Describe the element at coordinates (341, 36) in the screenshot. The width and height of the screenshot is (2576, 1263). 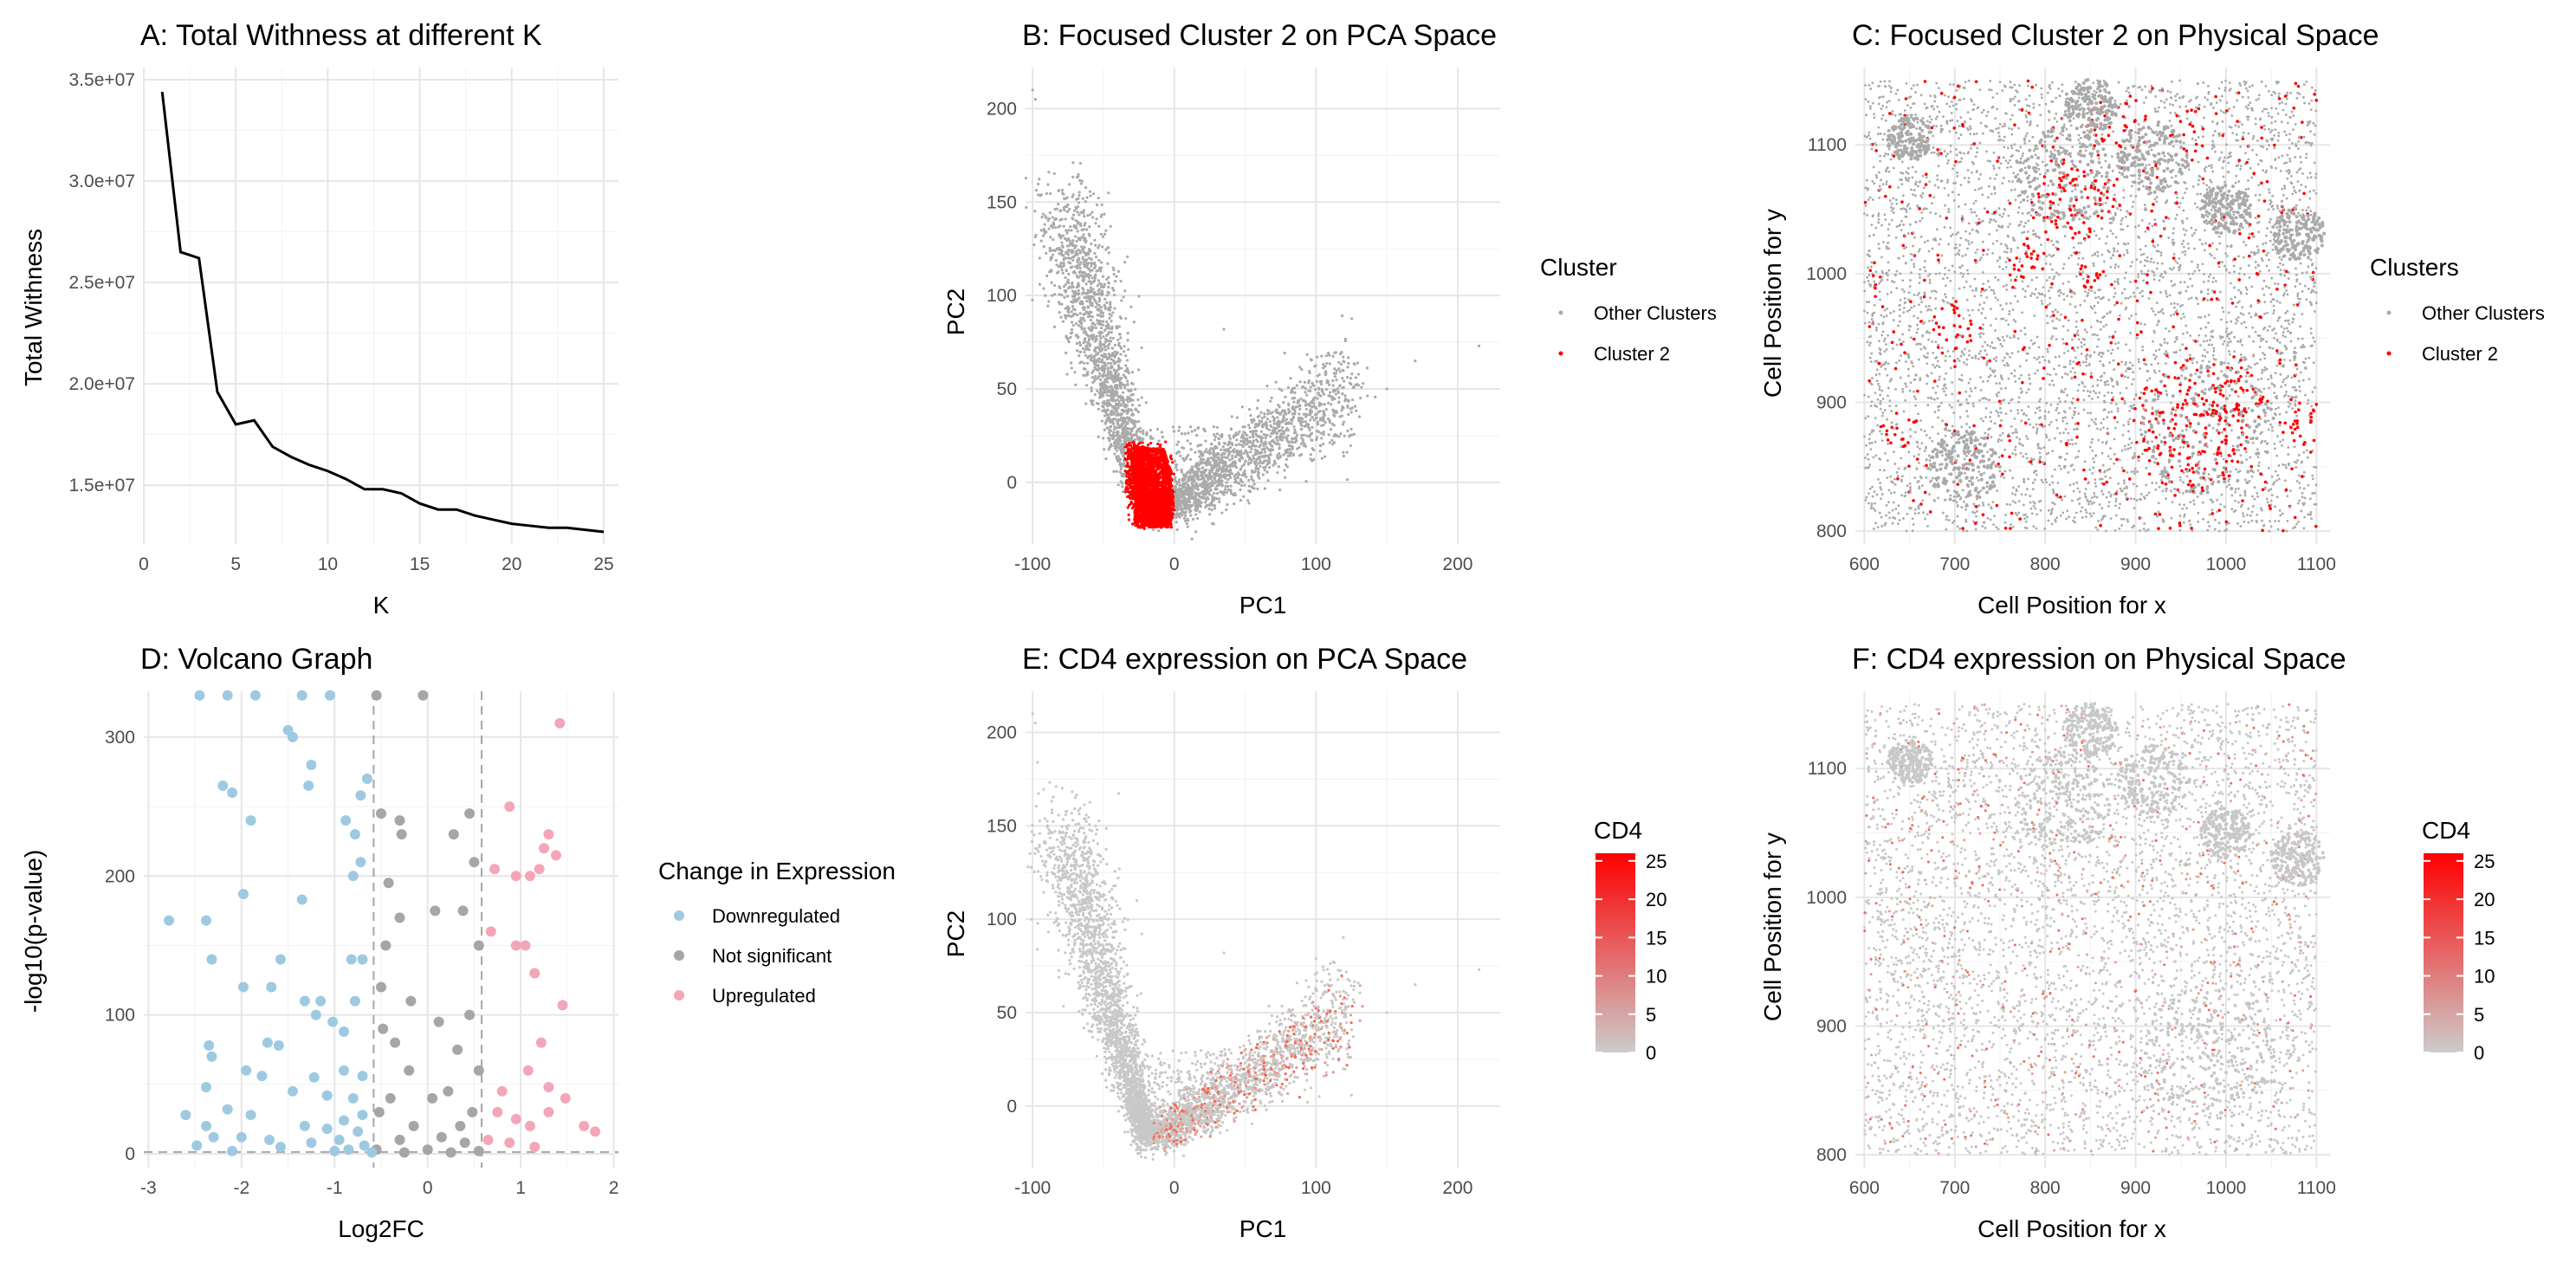
I see `panel-a-title: A: Total Withness at different K` at that location.